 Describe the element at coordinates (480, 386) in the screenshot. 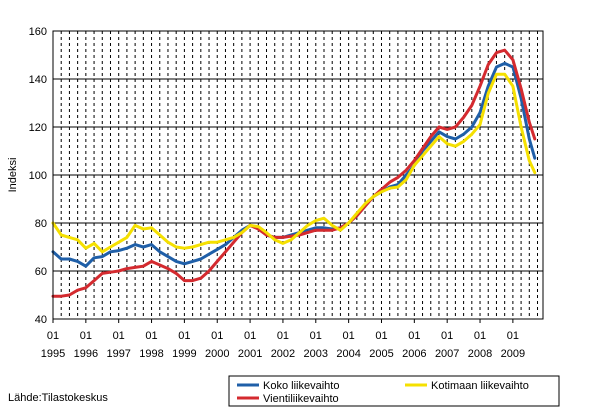

I see `legend-label-kotimaa: Kotimaan liikevaihto` at that location.